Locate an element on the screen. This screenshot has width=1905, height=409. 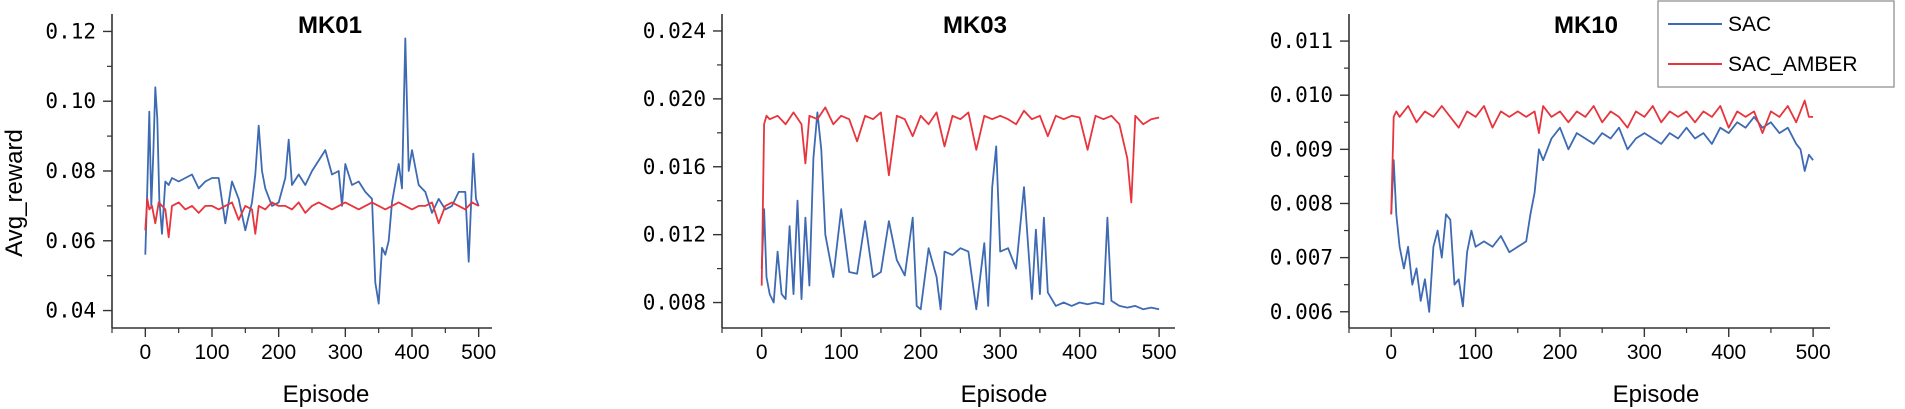
y-tick-label: 0.010 is located at coordinates (1301, 95).